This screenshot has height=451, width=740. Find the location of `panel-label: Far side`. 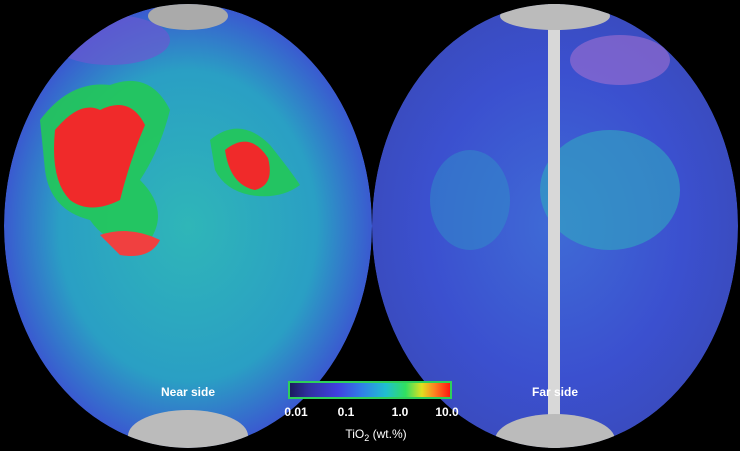

panel-label: Far side is located at coordinates (555, 392).